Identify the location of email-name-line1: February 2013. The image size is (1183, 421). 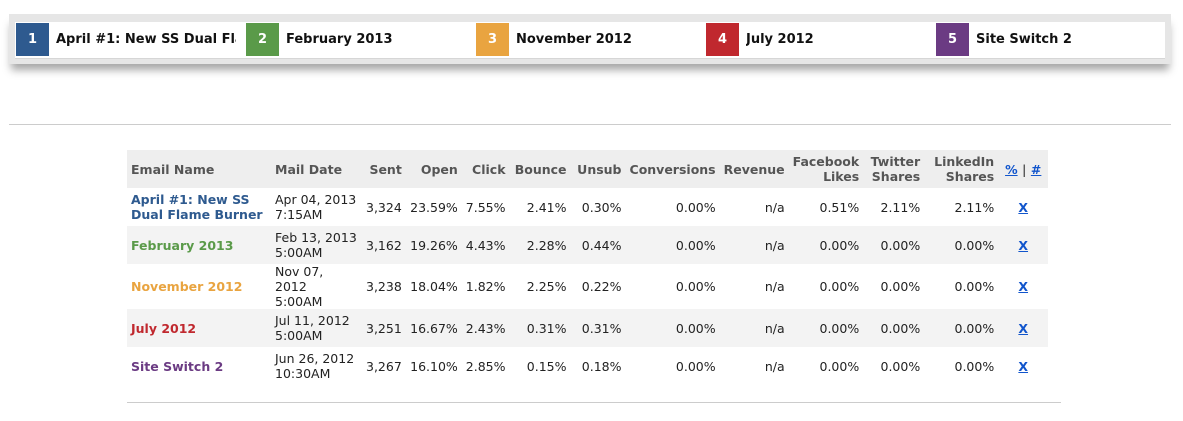
(182, 245).